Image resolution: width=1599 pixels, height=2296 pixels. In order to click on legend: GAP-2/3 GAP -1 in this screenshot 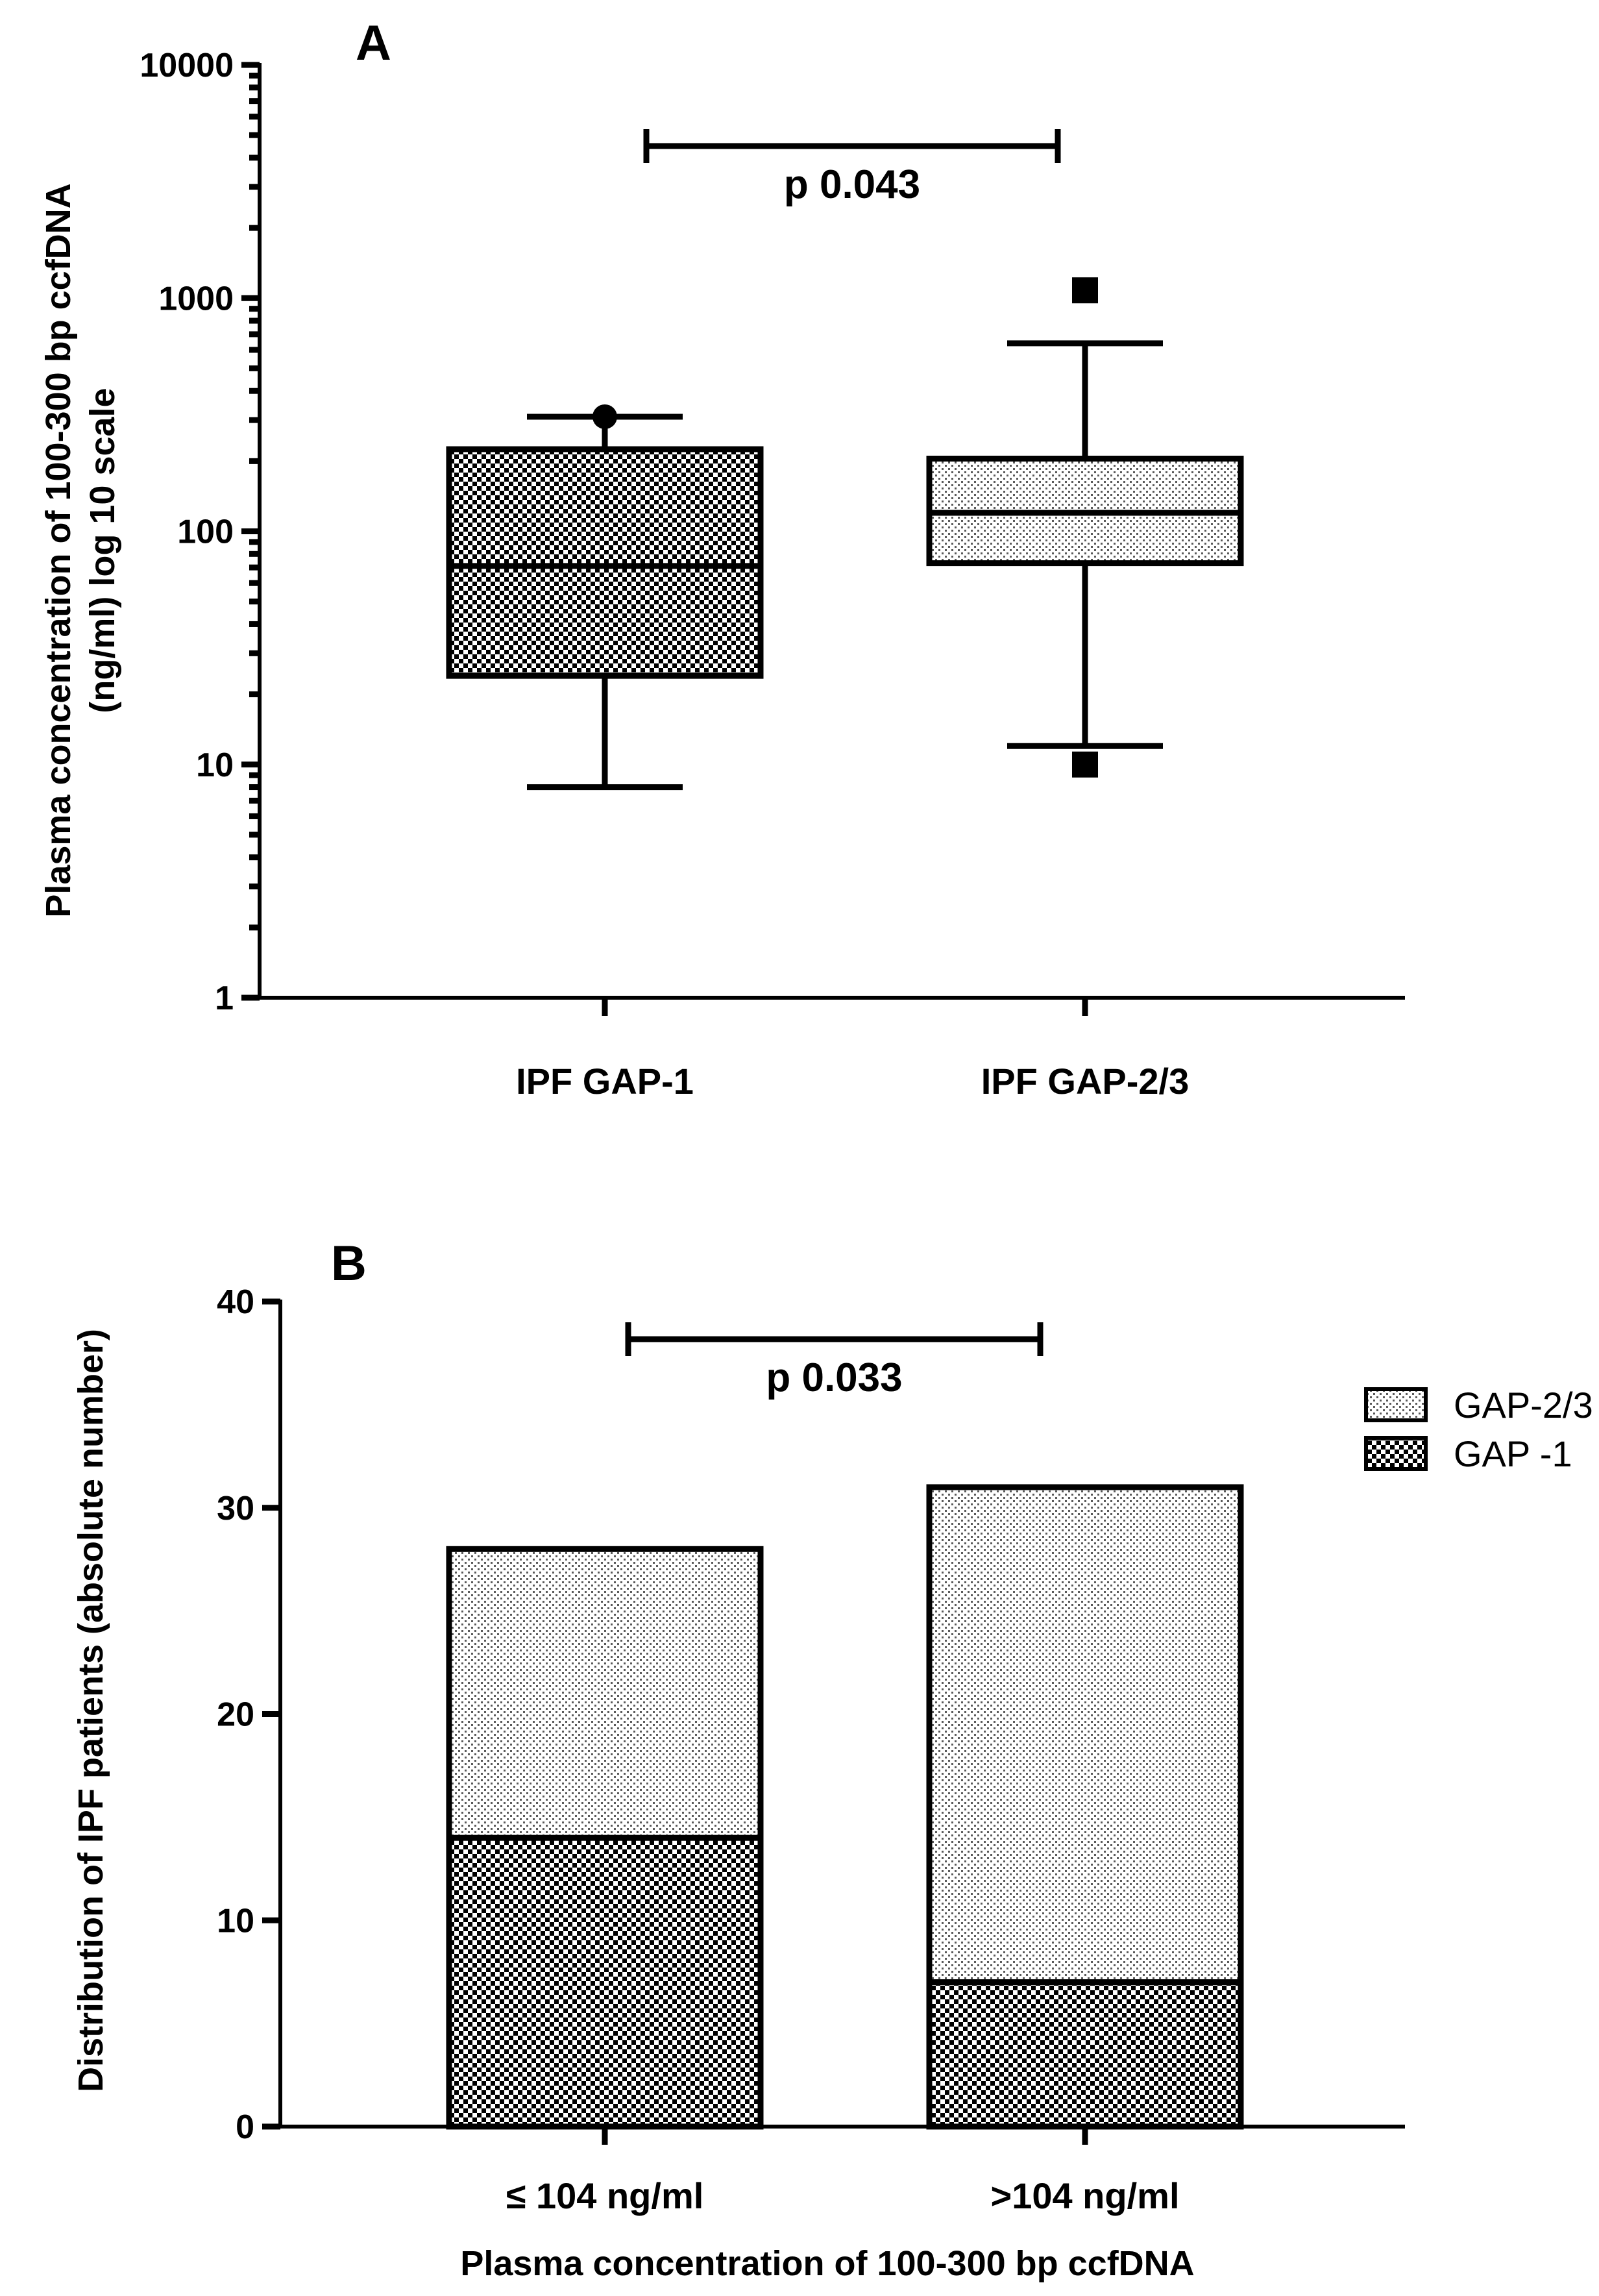, I will do `click(1479, 1430)`.